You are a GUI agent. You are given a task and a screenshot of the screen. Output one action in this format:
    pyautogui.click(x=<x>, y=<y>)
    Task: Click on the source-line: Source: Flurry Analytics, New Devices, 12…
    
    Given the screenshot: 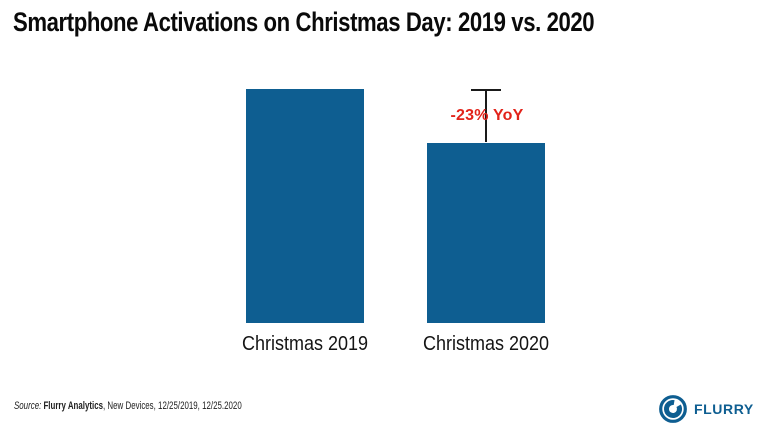 What is the action you would take?
    pyautogui.click(x=128, y=406)
    